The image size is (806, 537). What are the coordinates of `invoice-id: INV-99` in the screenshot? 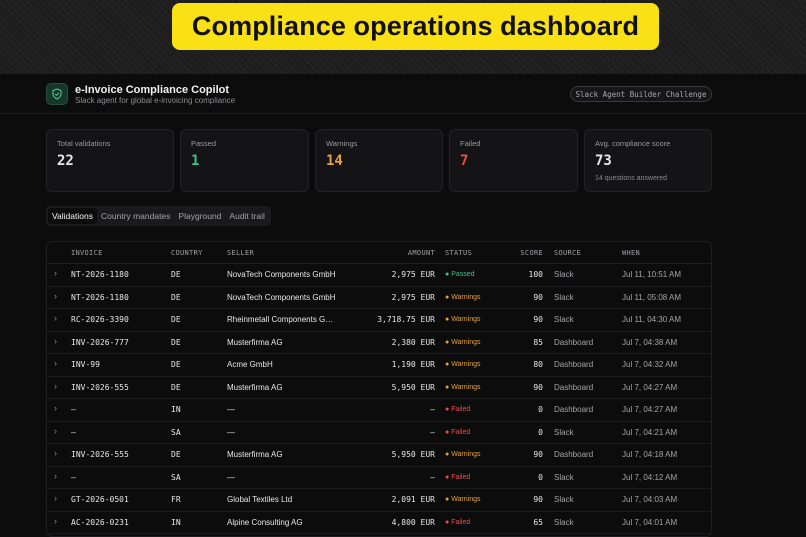 It's located at (85, 364).